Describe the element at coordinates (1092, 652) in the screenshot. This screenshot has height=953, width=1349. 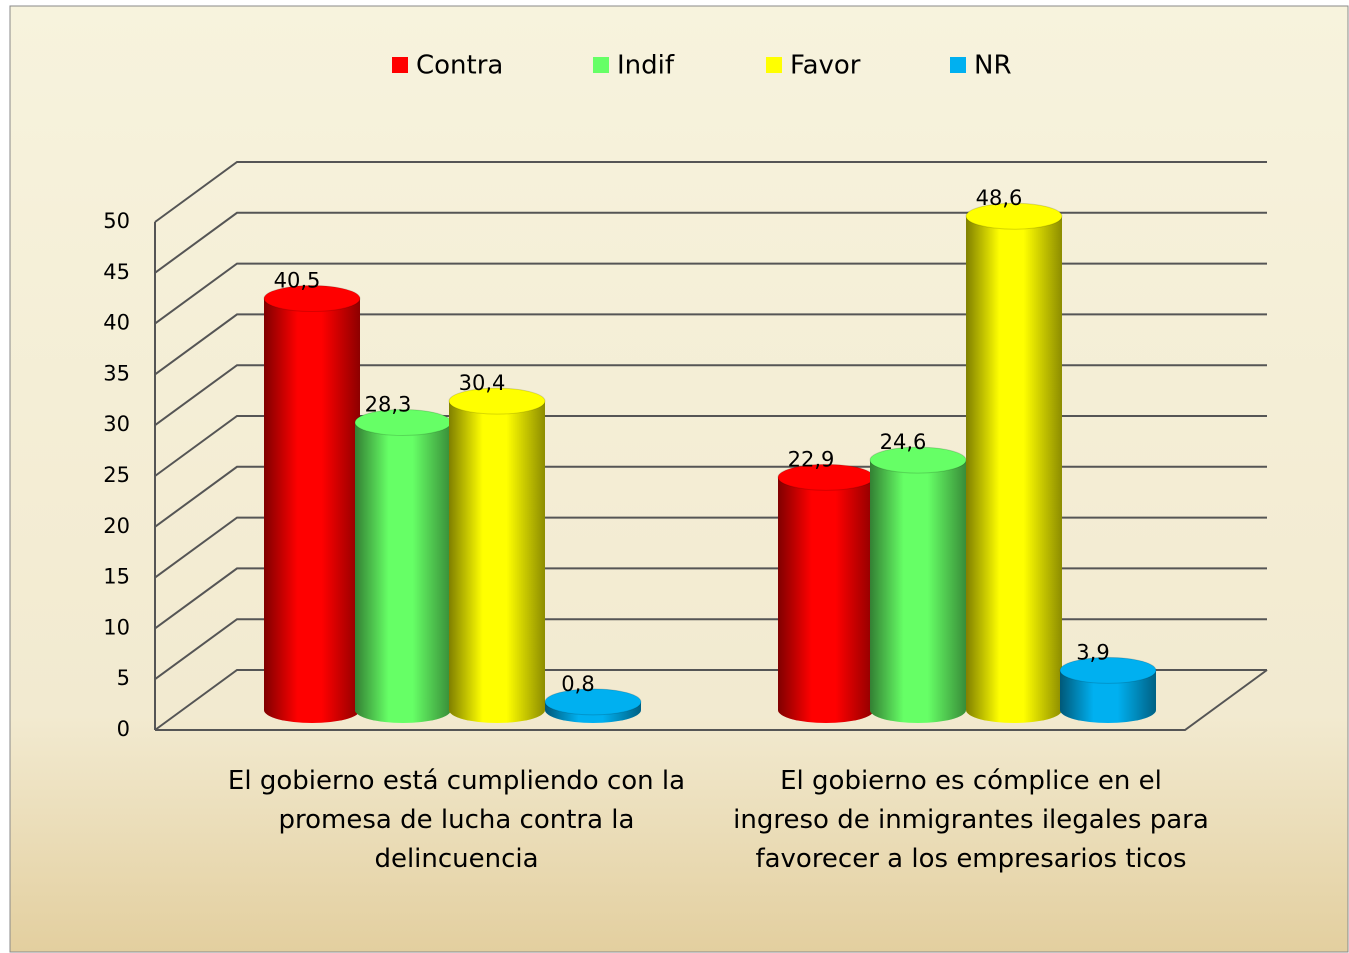
I see `data-label: 3,9` at that location.